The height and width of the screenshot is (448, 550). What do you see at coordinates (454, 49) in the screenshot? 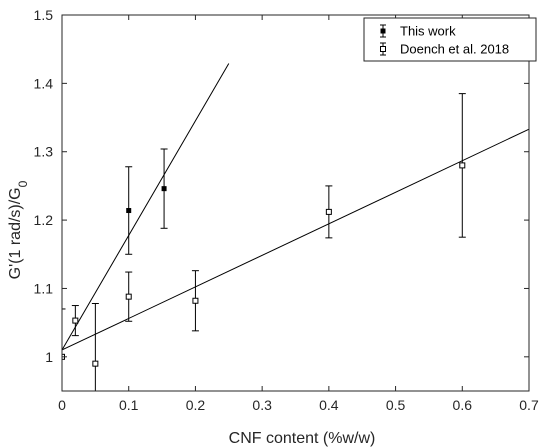
I see `legend-label-1: Doench et al. 2018` at bounding box center [454, 49].